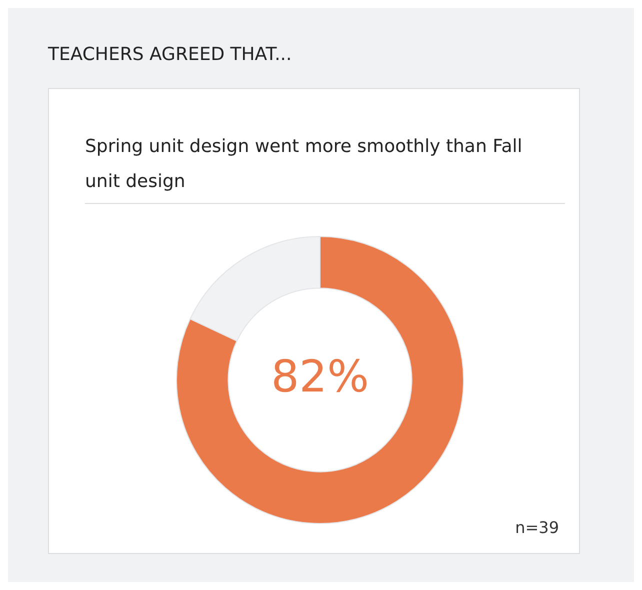 The image size is (642, 590). What do you see at coordinates (304, 164) in the screenshot?
I see `chart-subtitle: Spring unit design went more smoothly than Fall unit design` at bounding box center [304, 164].